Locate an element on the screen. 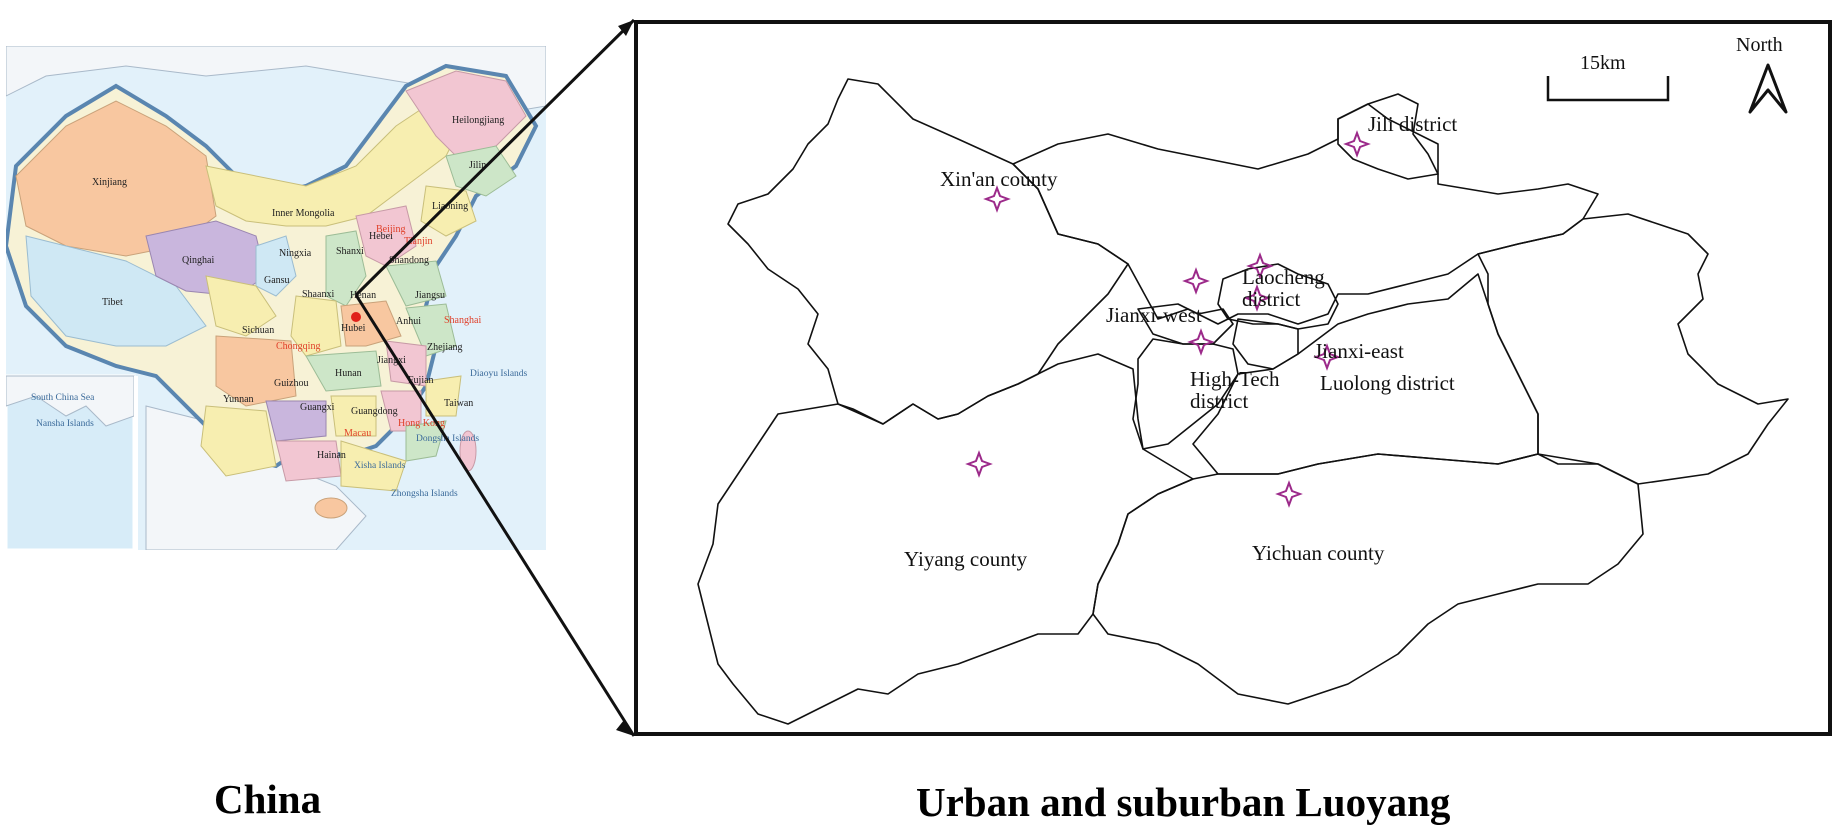  province-shanxi is located at coordinates (346, 268).